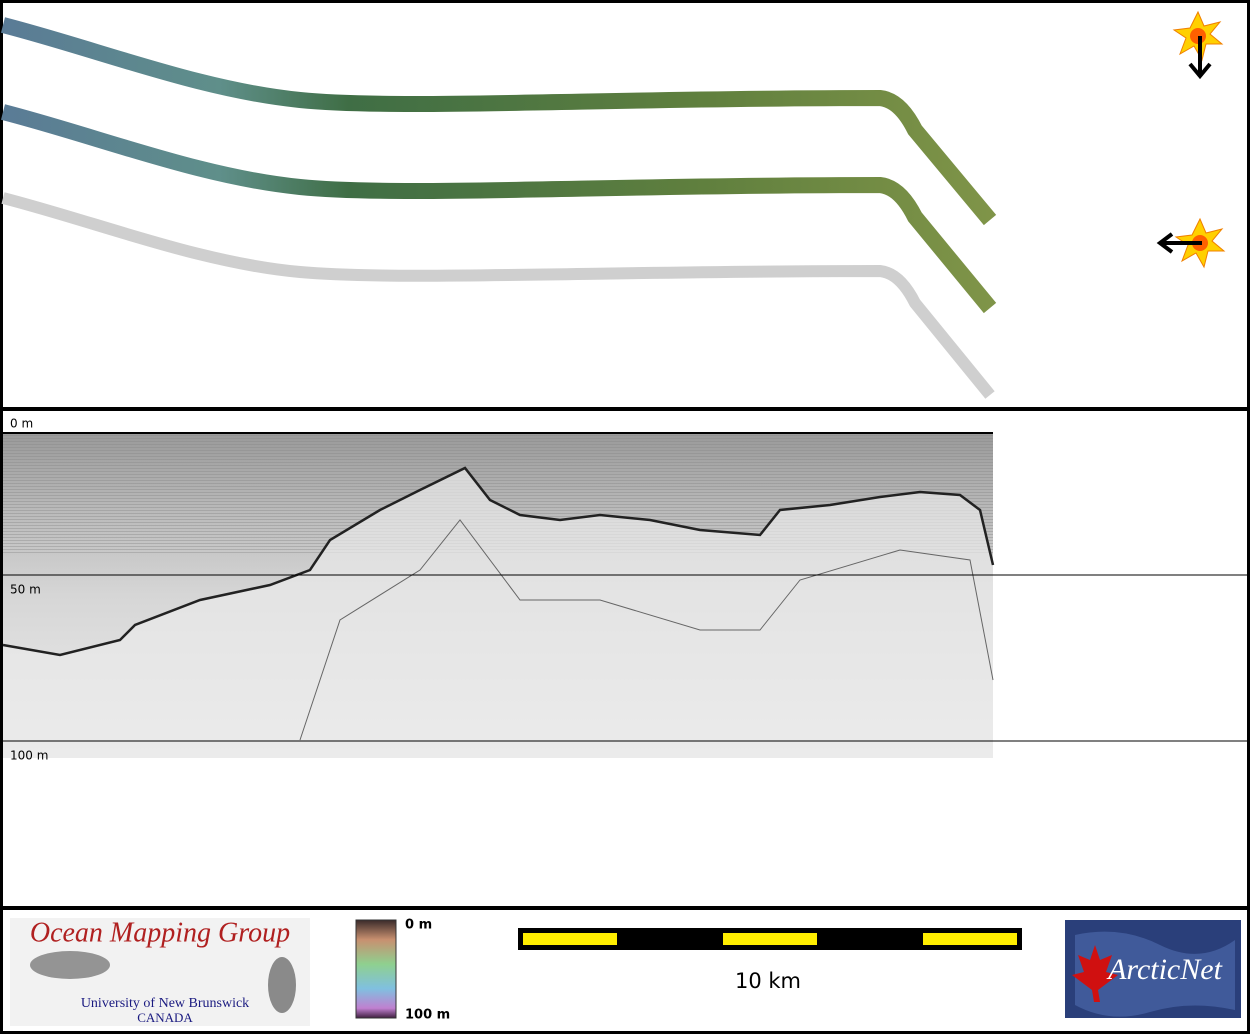 This screenshot has height=1034, width=1250. I want to click on maple-leaf, so click(1095, 973).